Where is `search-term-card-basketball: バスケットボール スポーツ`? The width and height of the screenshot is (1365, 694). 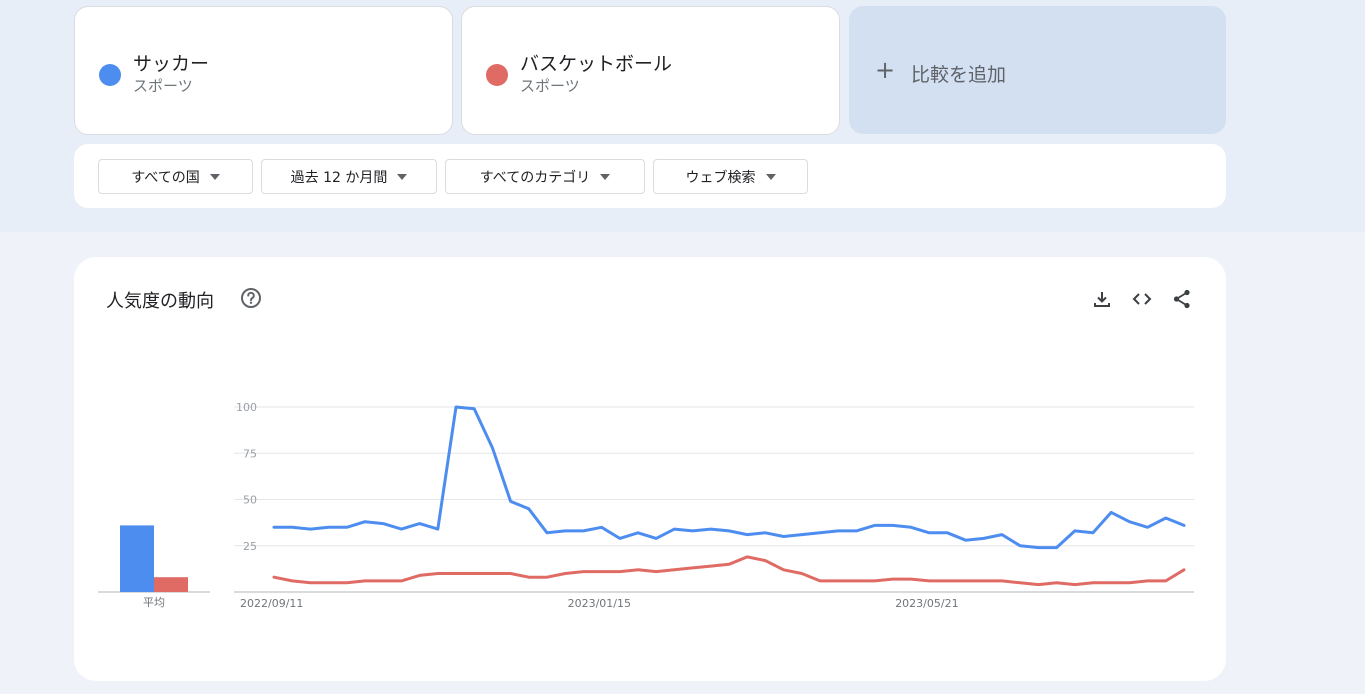
search-term-card-basketball: バスケットボール スポーツ is located at coordinates (650, 70).